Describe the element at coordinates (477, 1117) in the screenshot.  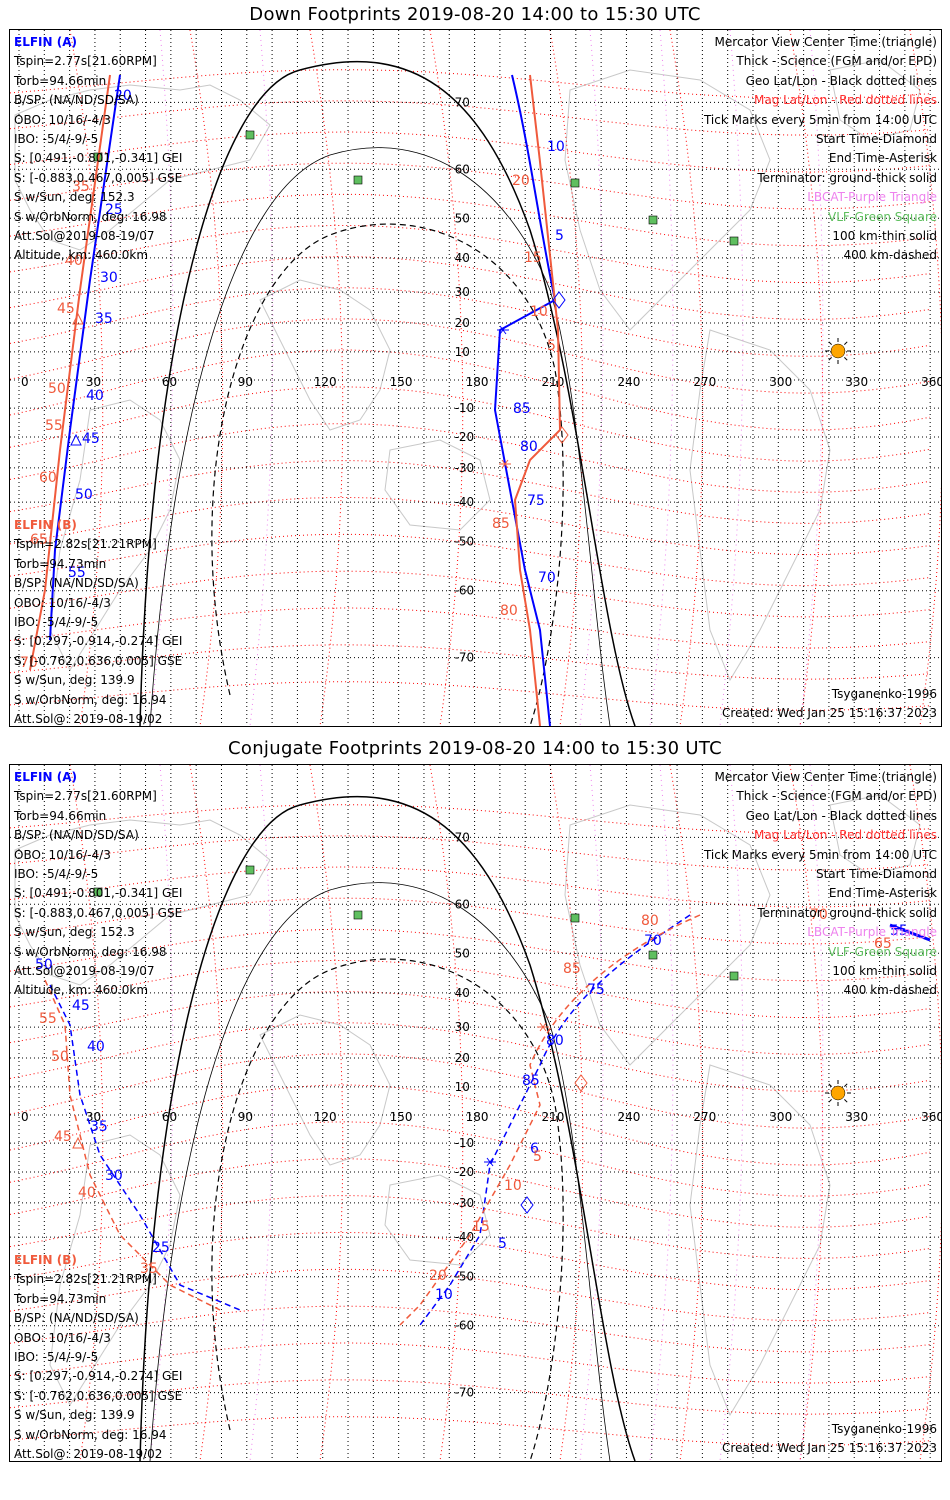
I see `lon-tick-label: 180` at that location.